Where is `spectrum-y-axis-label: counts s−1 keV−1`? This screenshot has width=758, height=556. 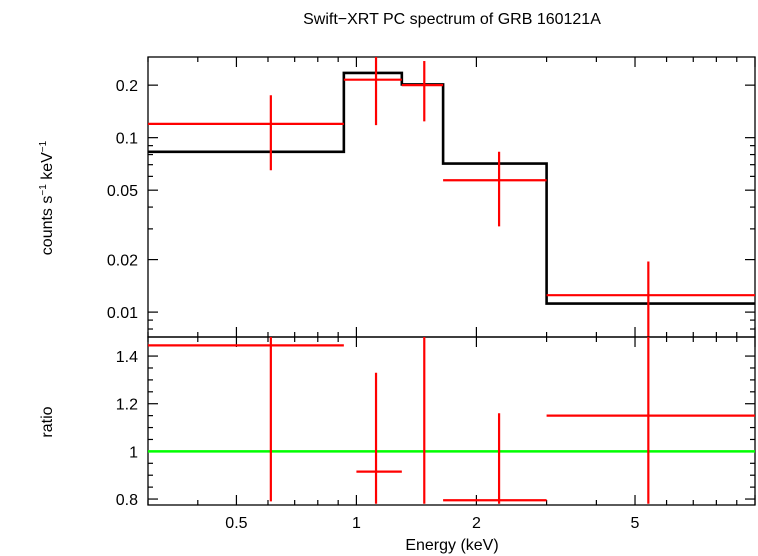
spectrum-y-axis-label: counts s−1 keV−1 is located at coordinates (47, 197).